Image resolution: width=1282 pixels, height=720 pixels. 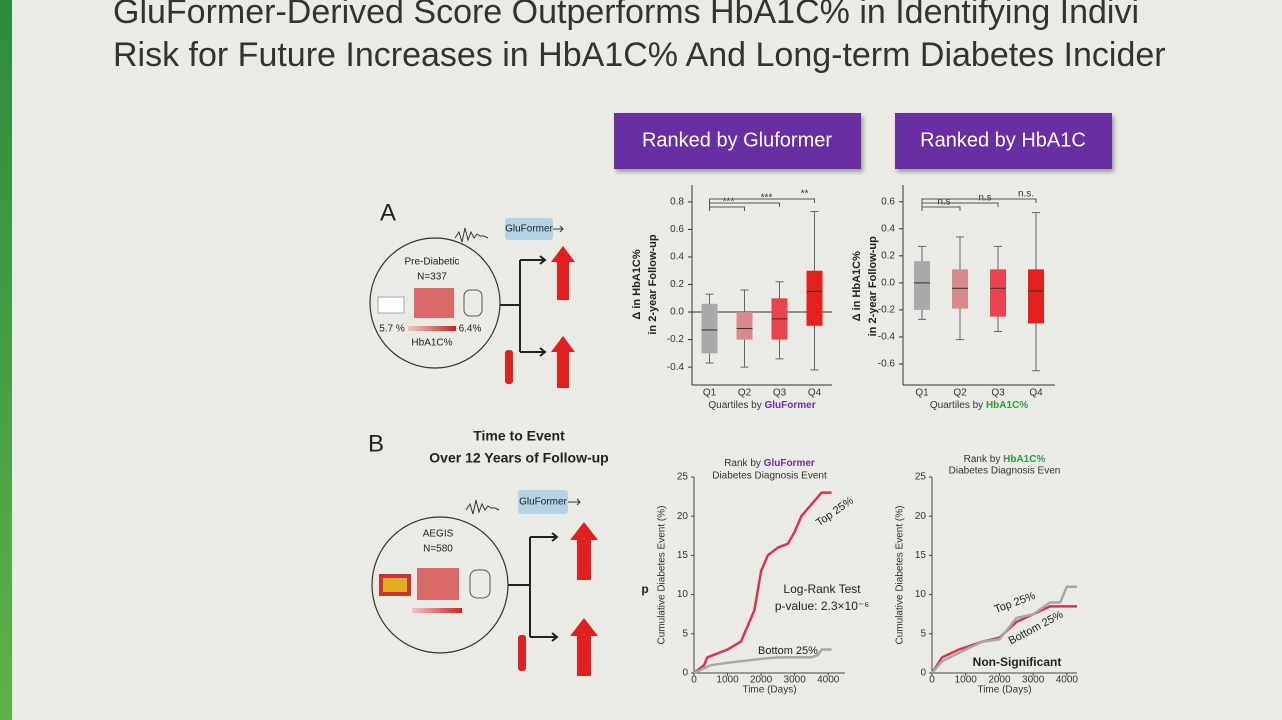 What do you see at coordinates (887, 310) in the screenshot?
I see `y-tick-label: -0.2` at bounding box center [887, 310].